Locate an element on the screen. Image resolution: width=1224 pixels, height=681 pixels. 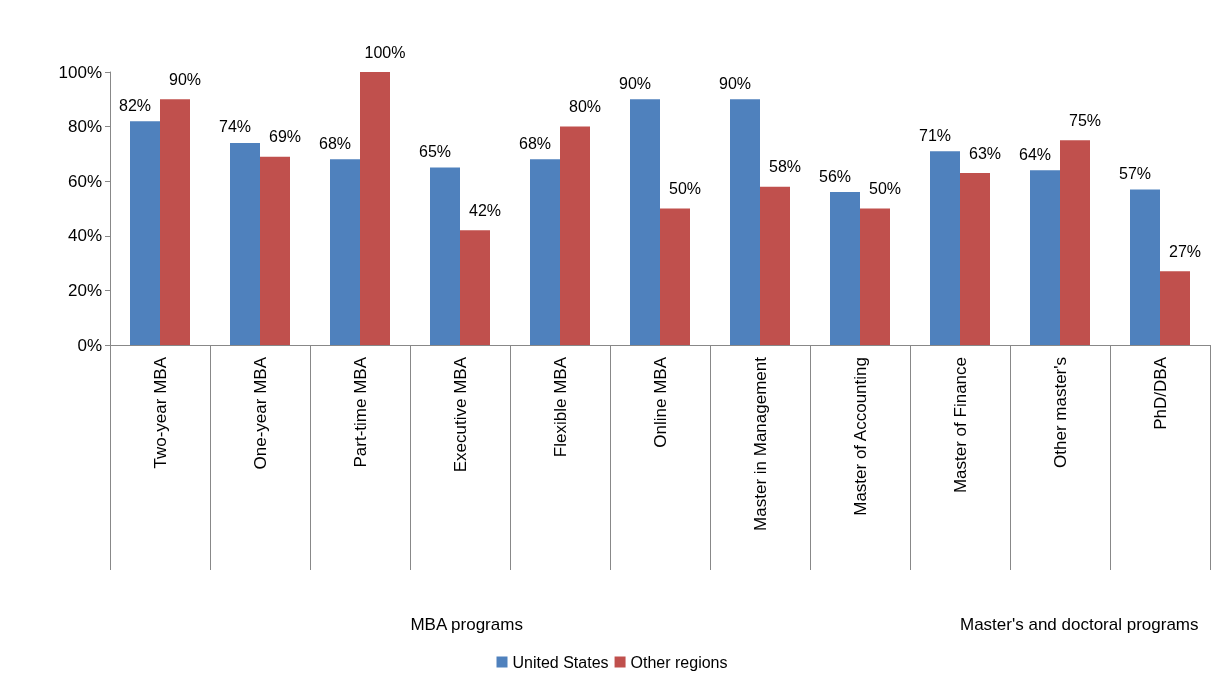
data-label: 71% is located at coordinates (935, 135).